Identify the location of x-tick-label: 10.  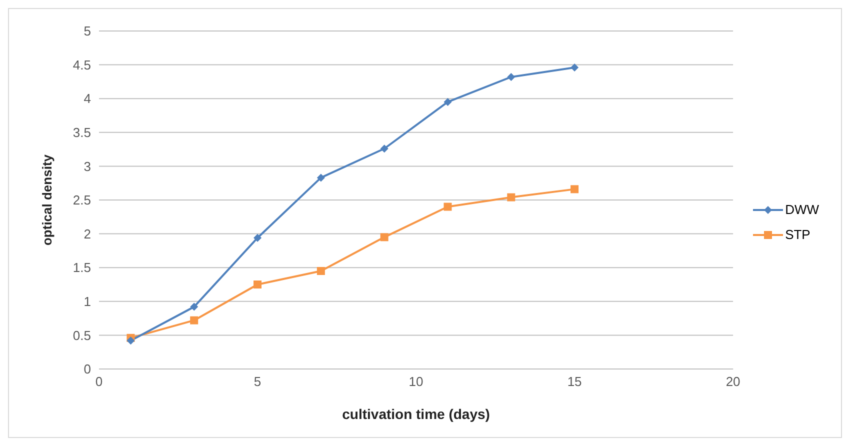
(416, 382).